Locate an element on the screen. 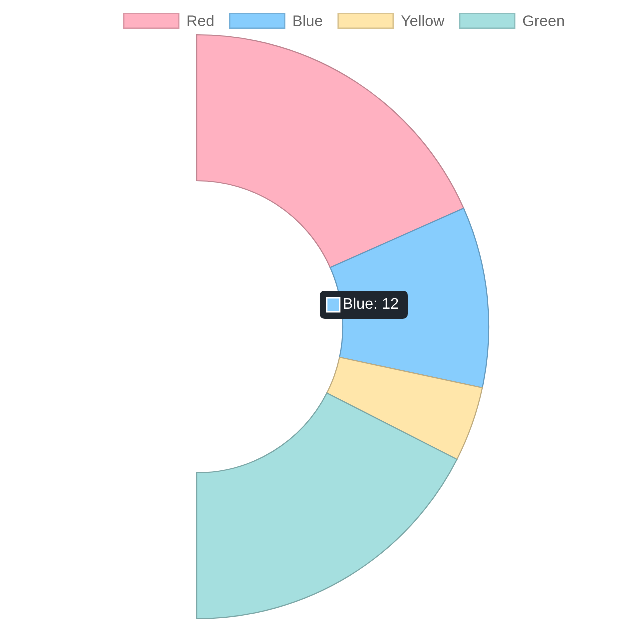 Image resolution: width=638 pixels, height=637 pixels. legend-label: Green is located at coordinates (543, 21).